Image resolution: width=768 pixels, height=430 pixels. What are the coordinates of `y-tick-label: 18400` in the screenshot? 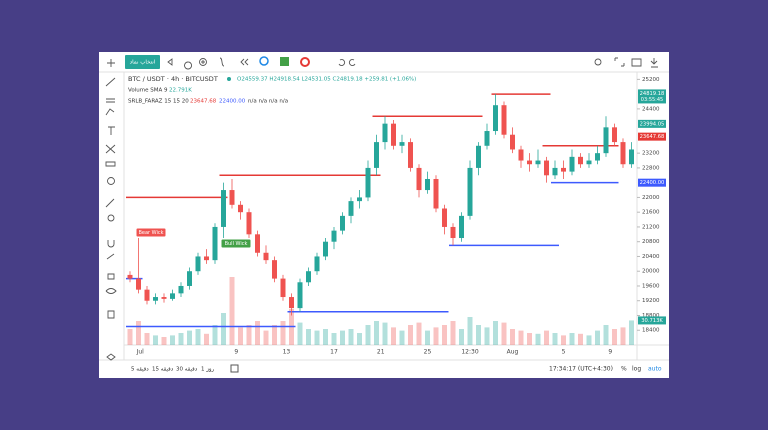 It's located at (651, 331).